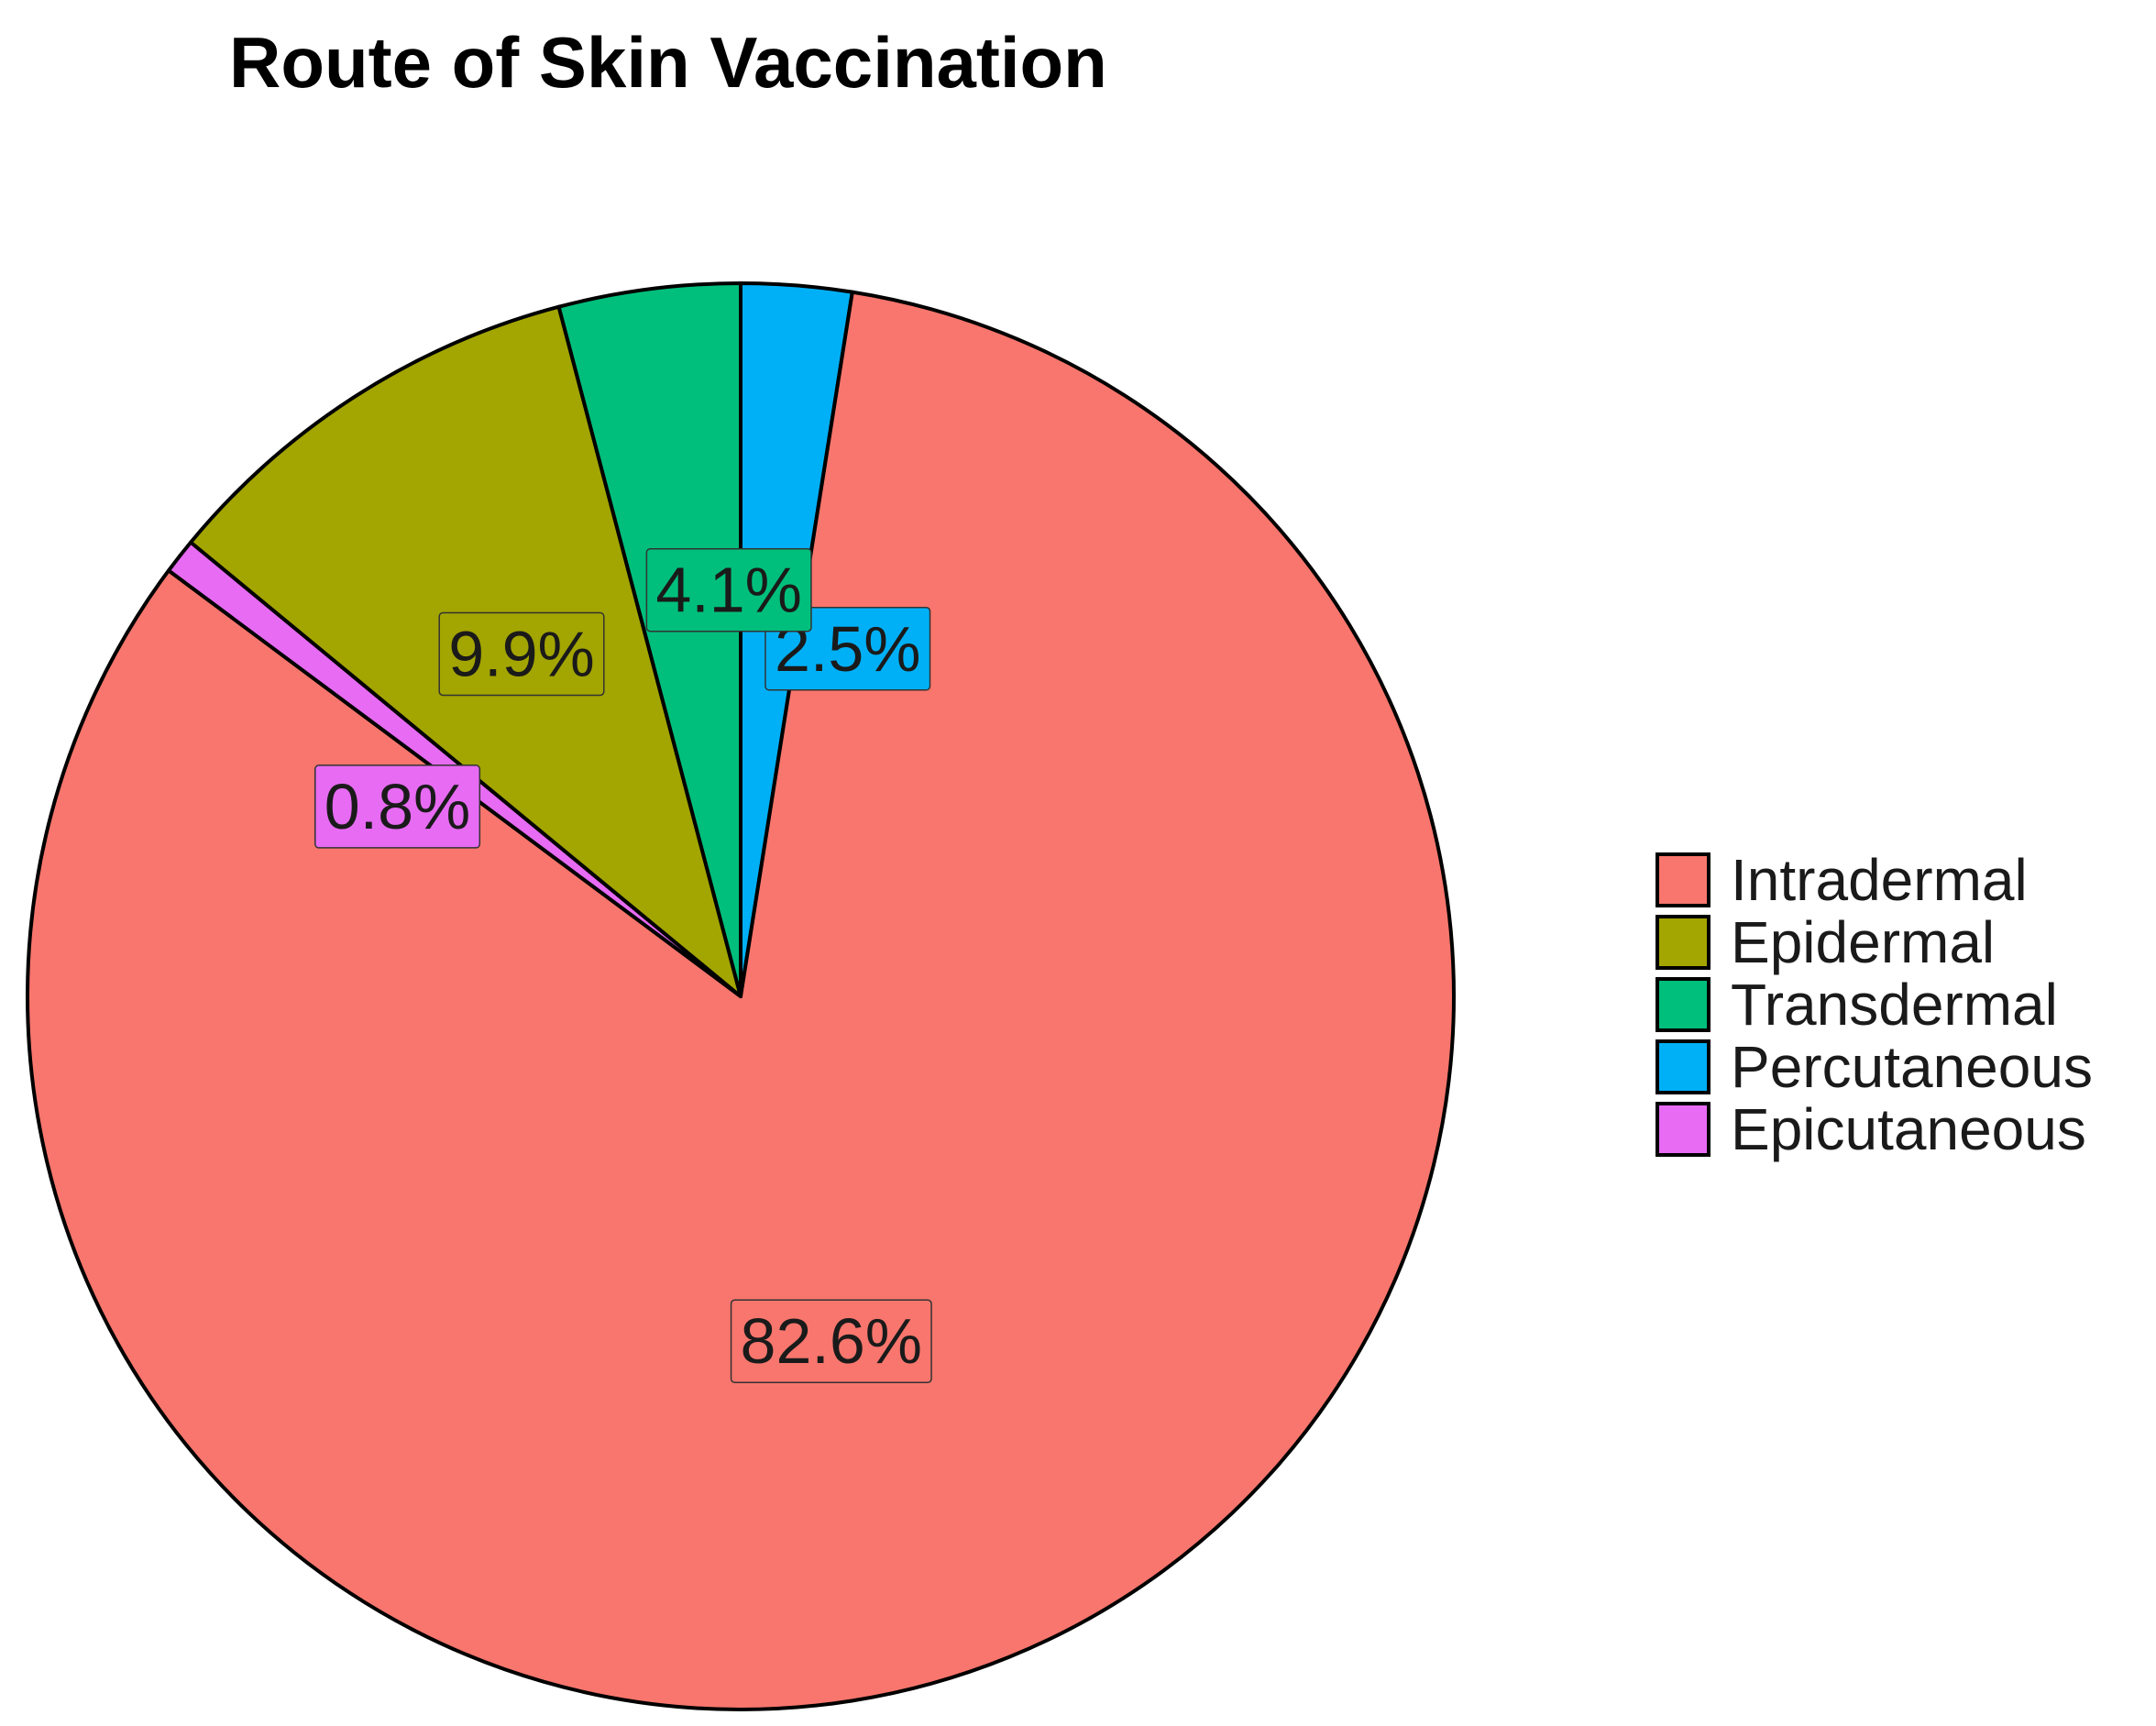 The height and width of the screenshot is (1726, 2156). Describe the element at coordinates (1863, 942) in the screenshot. I see `legend-label-epidermal: Epidermal` at that location.